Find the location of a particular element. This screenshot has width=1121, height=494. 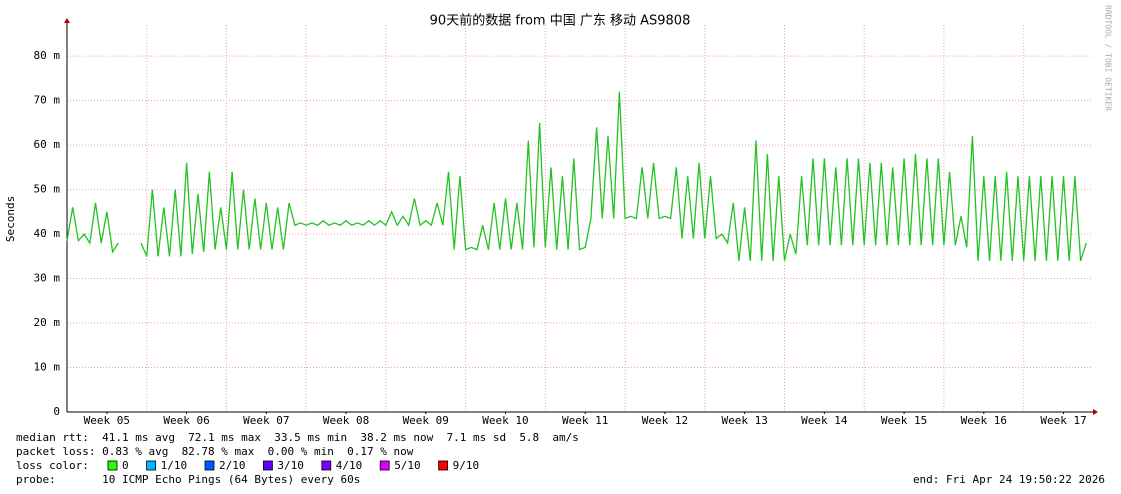

chart-title: 90天前的数据 from 中国 广东 移动 AS9808 is located at coordinates (560, 21).